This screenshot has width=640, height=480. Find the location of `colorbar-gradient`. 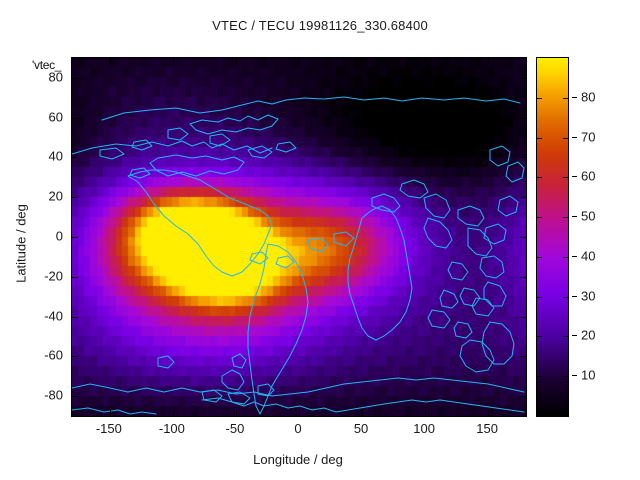

colorbar-gradient is located at coordinates (552, 237).